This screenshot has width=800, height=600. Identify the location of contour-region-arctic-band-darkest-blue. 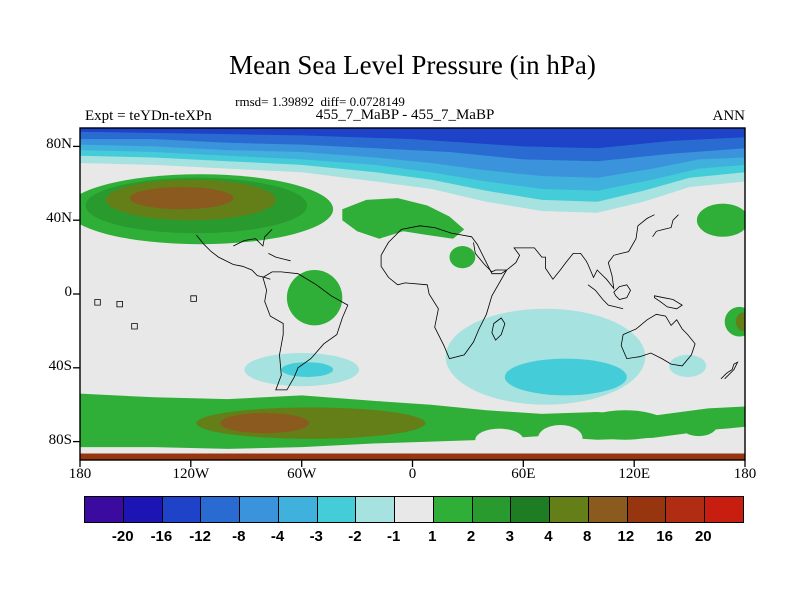
(412, 138).